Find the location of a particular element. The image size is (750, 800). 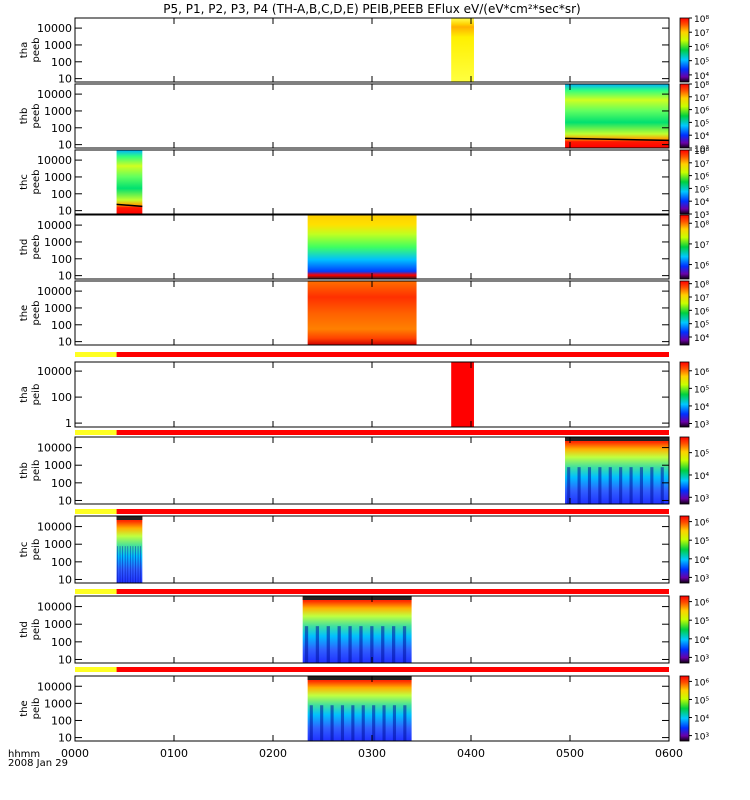

panel-probe-label: the is located at coordinates (24, 708).